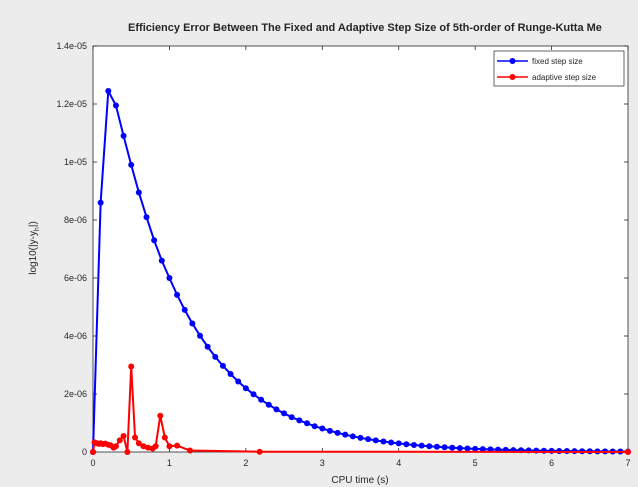 This screenshot has width=638, height=487. I want to click on legend-marker-adaptive, so click(512, 77).